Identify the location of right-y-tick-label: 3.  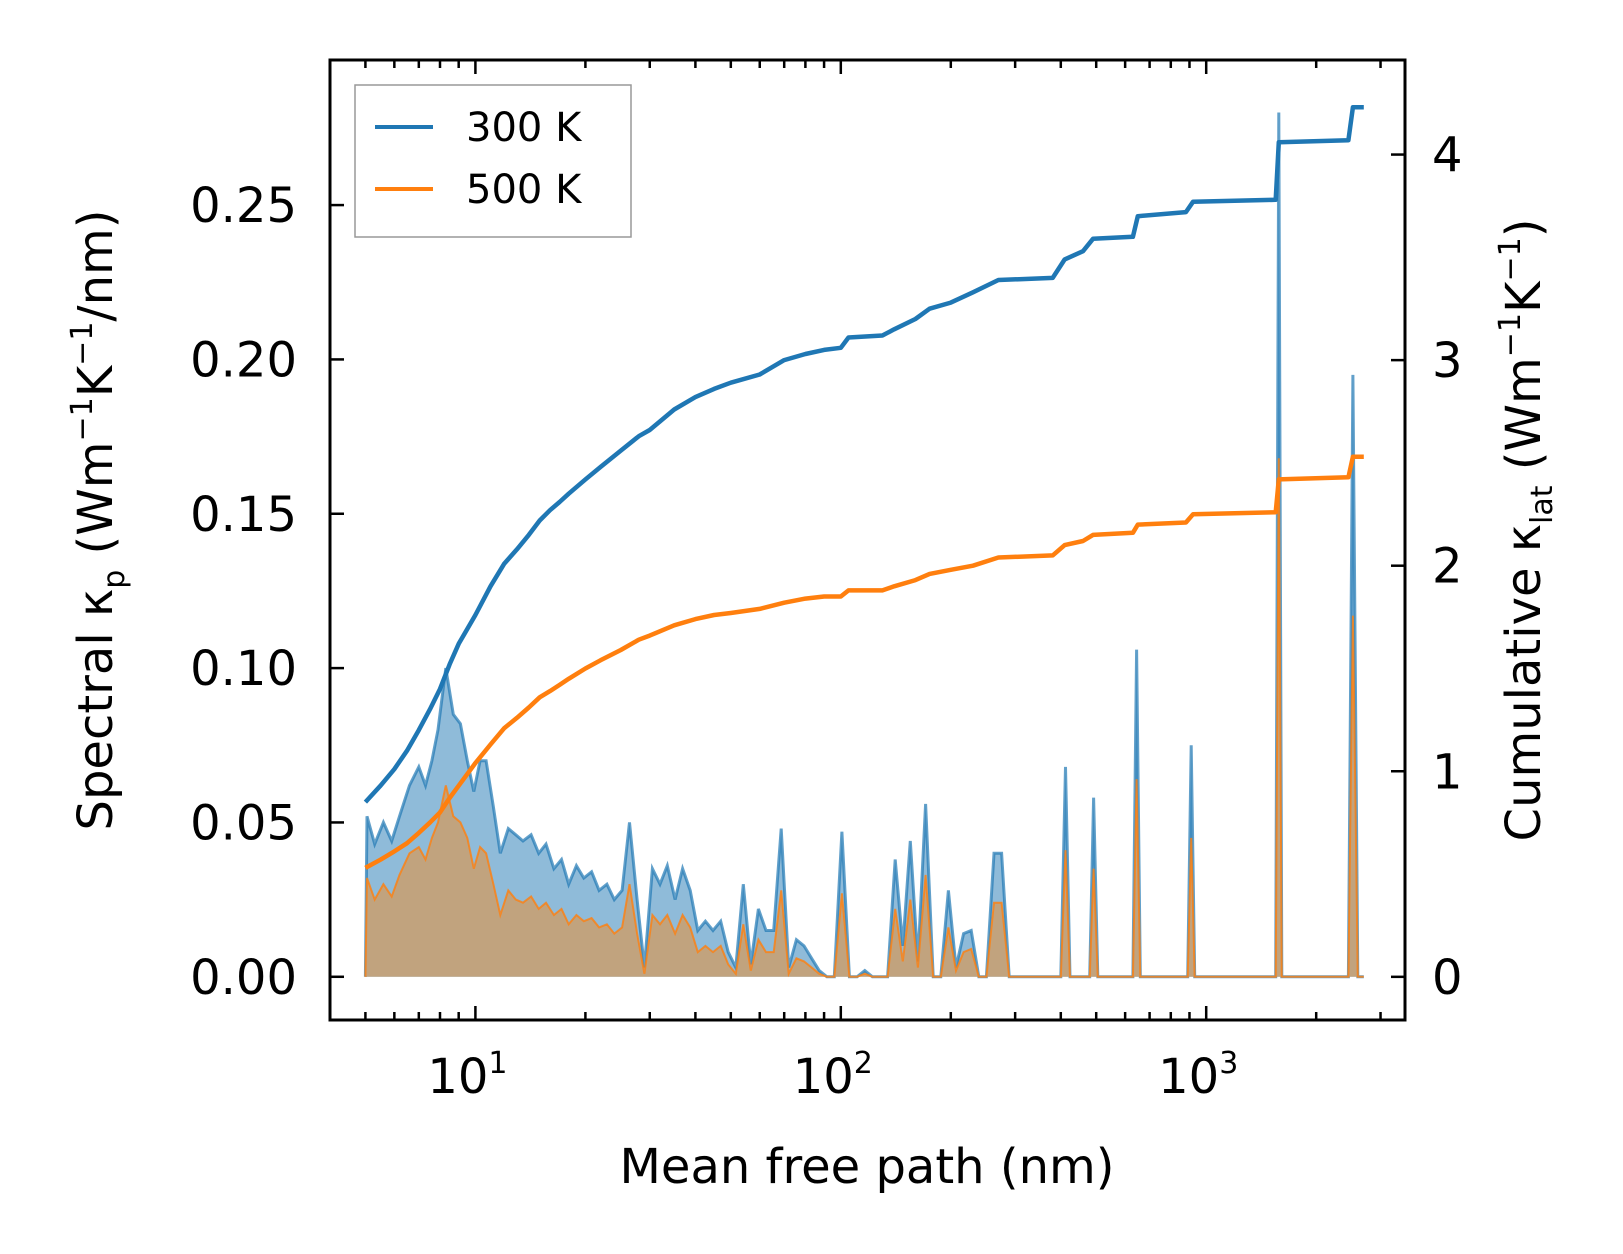
(1447, 361).